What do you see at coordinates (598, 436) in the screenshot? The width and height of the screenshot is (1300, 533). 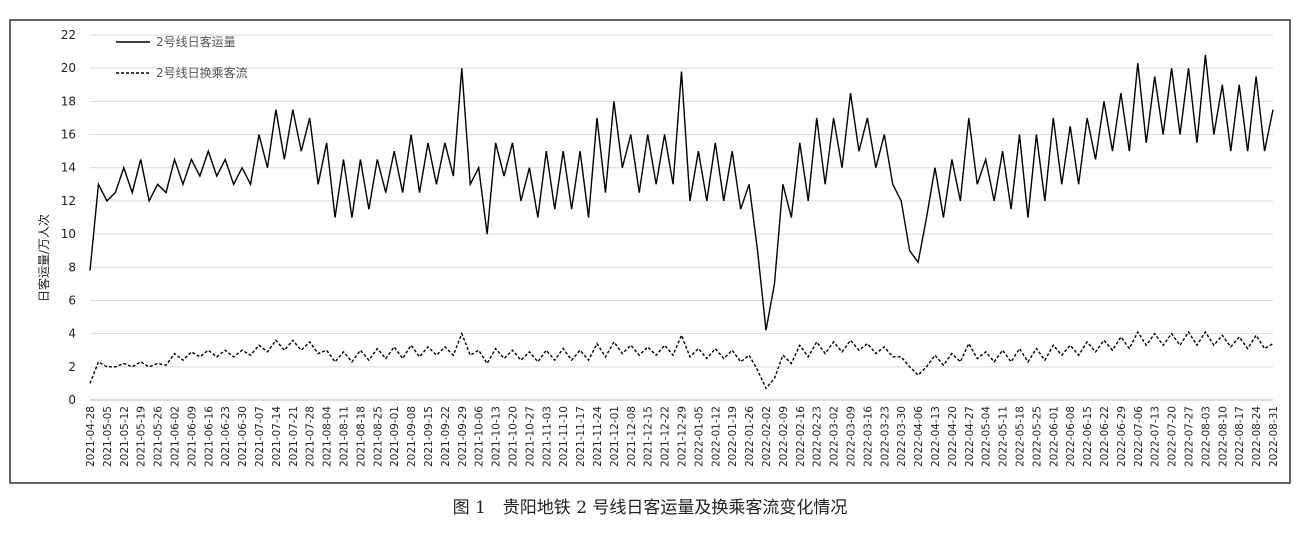 I see `x-tick-label: 2021-11-24` at bounding box center [598, 436].